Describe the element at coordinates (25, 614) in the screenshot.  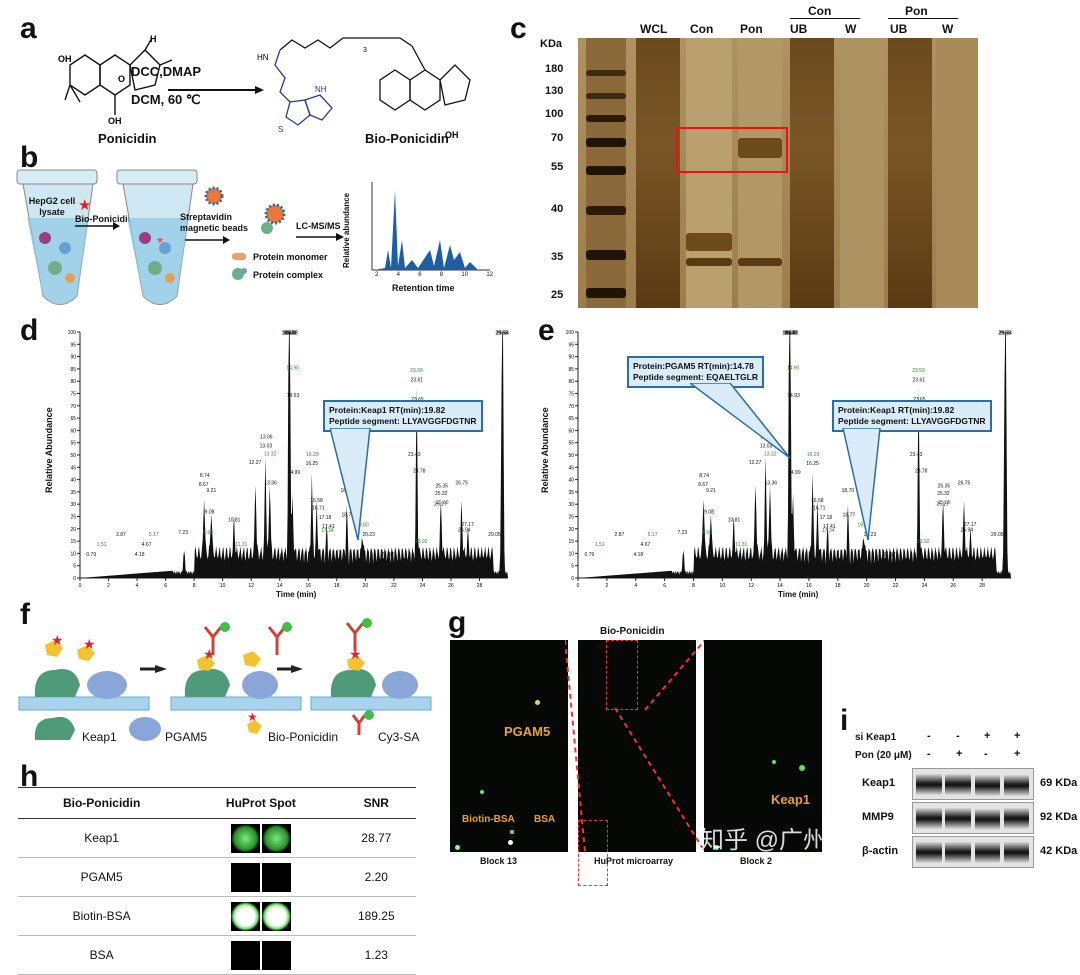
I see `panel-label-f: f` at that location.